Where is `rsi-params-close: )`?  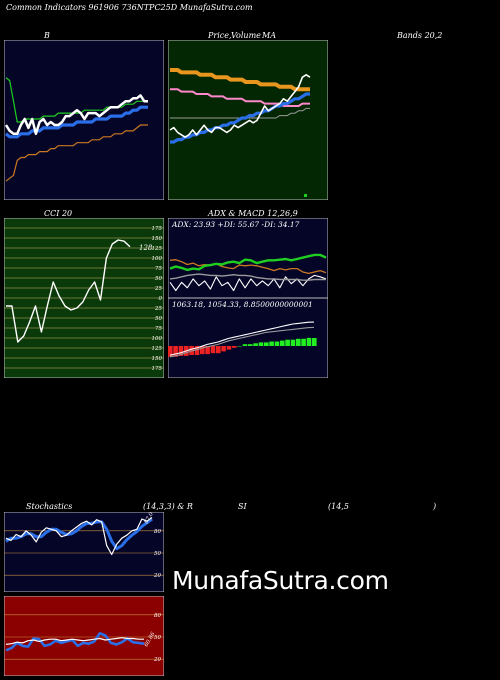 rsi-params-close: ) is located at coordinates (435, 506).